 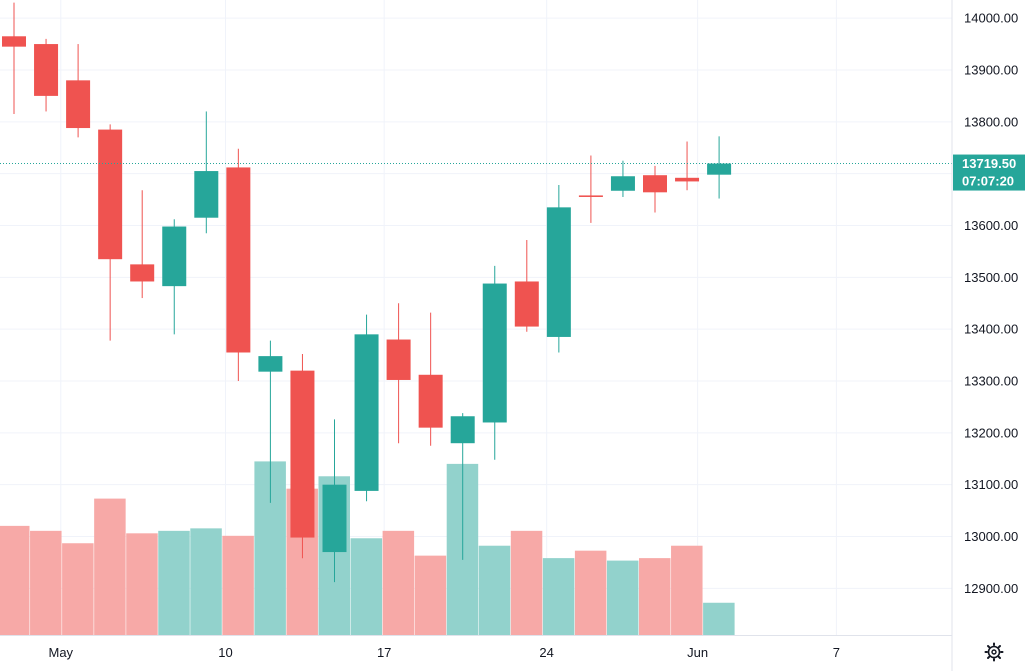 I want to click on price-tick-label: 13200.00, so click(x=991, y=432).